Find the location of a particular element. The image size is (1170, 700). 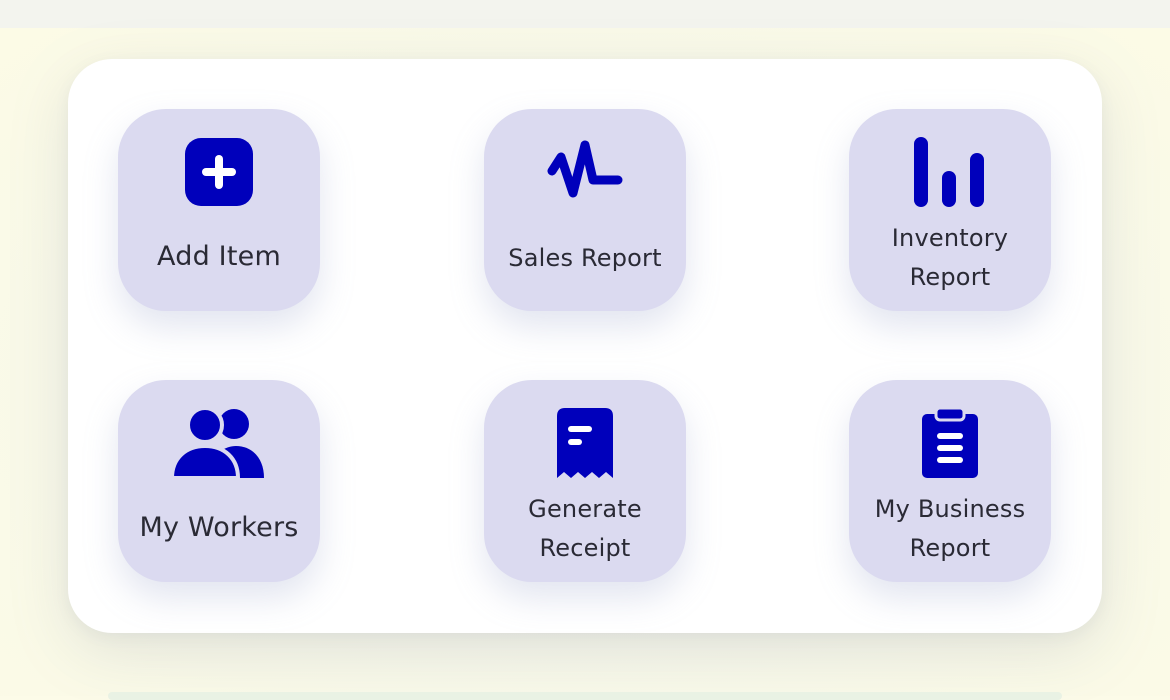

bar-chart-icon is located at coordinates (949, 172).